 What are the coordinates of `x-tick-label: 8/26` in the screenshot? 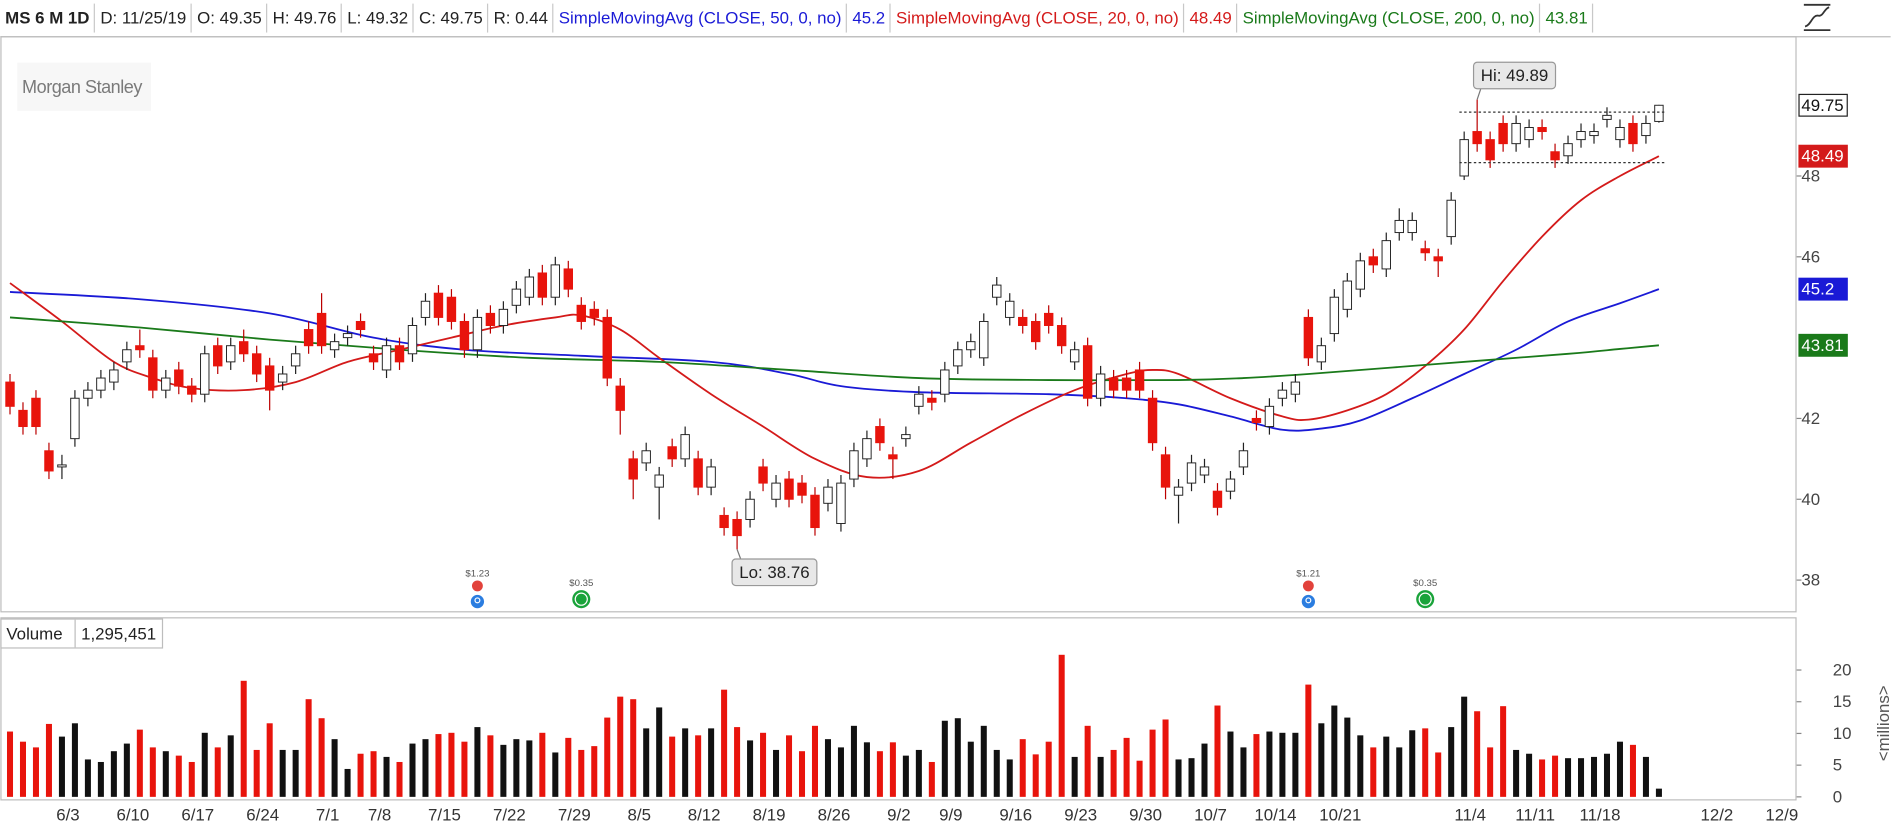 It's located at (834, 814).